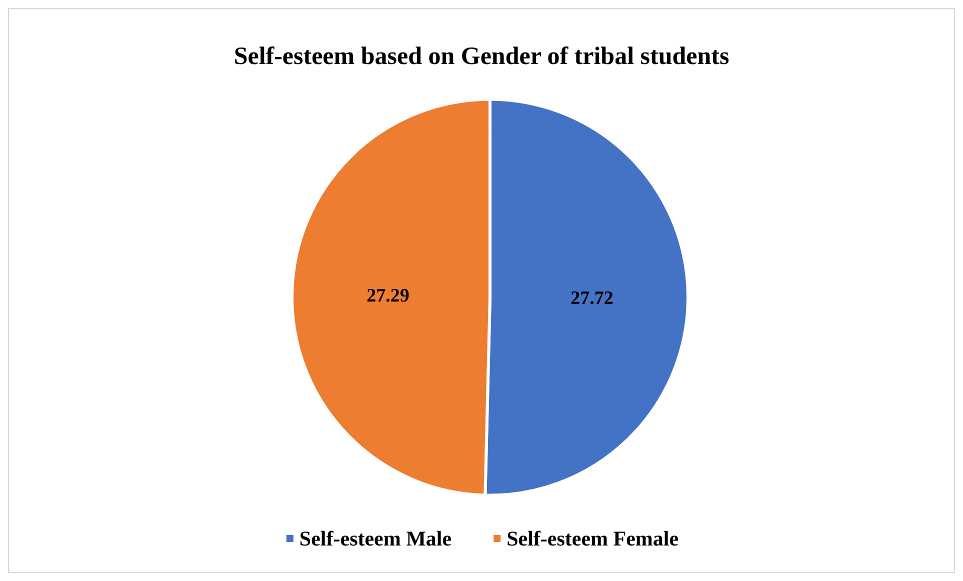  I want to click on data-label: 27.29, so click(388, 296).